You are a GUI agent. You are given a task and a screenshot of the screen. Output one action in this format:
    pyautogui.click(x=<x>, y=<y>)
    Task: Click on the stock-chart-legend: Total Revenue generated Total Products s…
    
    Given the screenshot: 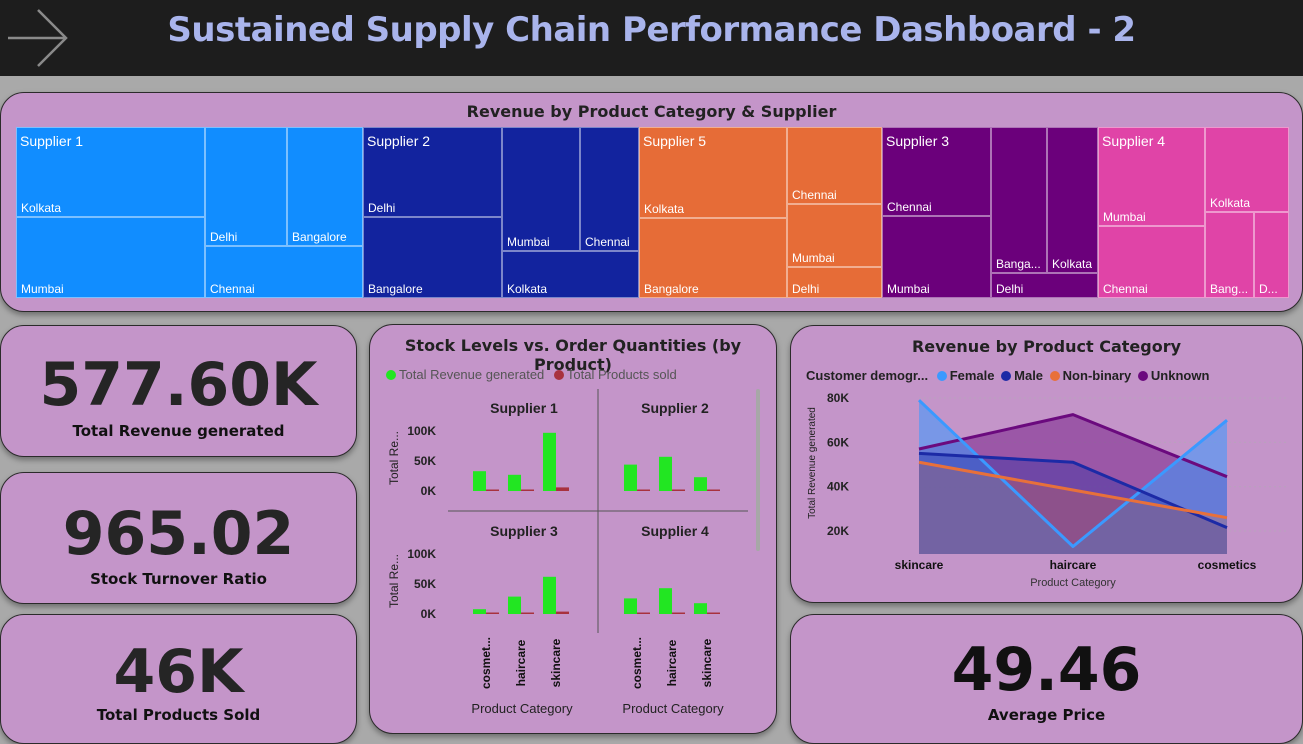 What is the action you would take?
    pyautogui.click(x=531, y=374)
    